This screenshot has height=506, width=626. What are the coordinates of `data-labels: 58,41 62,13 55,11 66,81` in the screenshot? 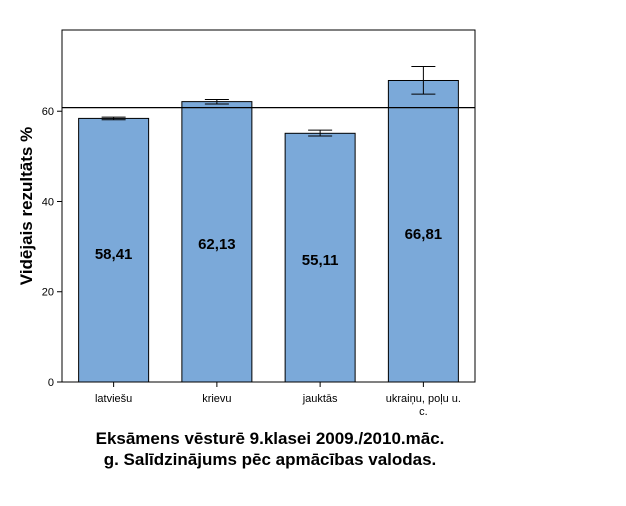 It's located at (268, 247).